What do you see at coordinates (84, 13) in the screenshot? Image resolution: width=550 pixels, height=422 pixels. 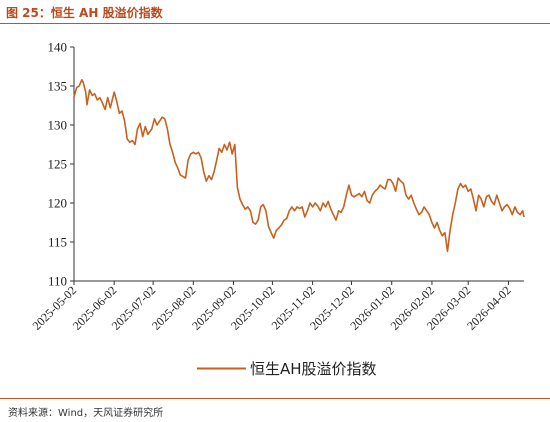 I see `figure-title: 图 25：恒生 AH 股溢价指数` at bounding box center [84, 13].